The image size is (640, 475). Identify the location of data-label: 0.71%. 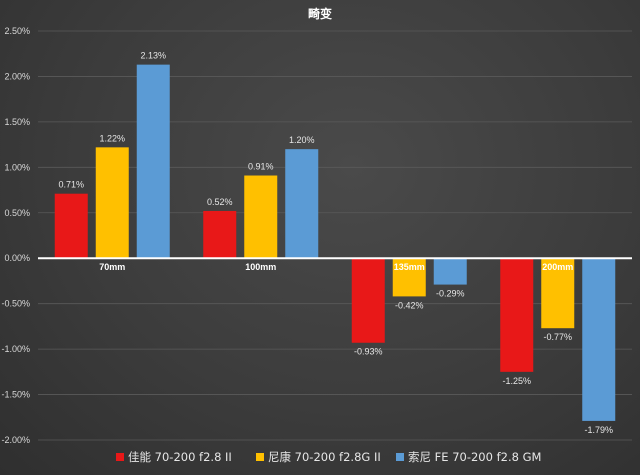
(71, 185).